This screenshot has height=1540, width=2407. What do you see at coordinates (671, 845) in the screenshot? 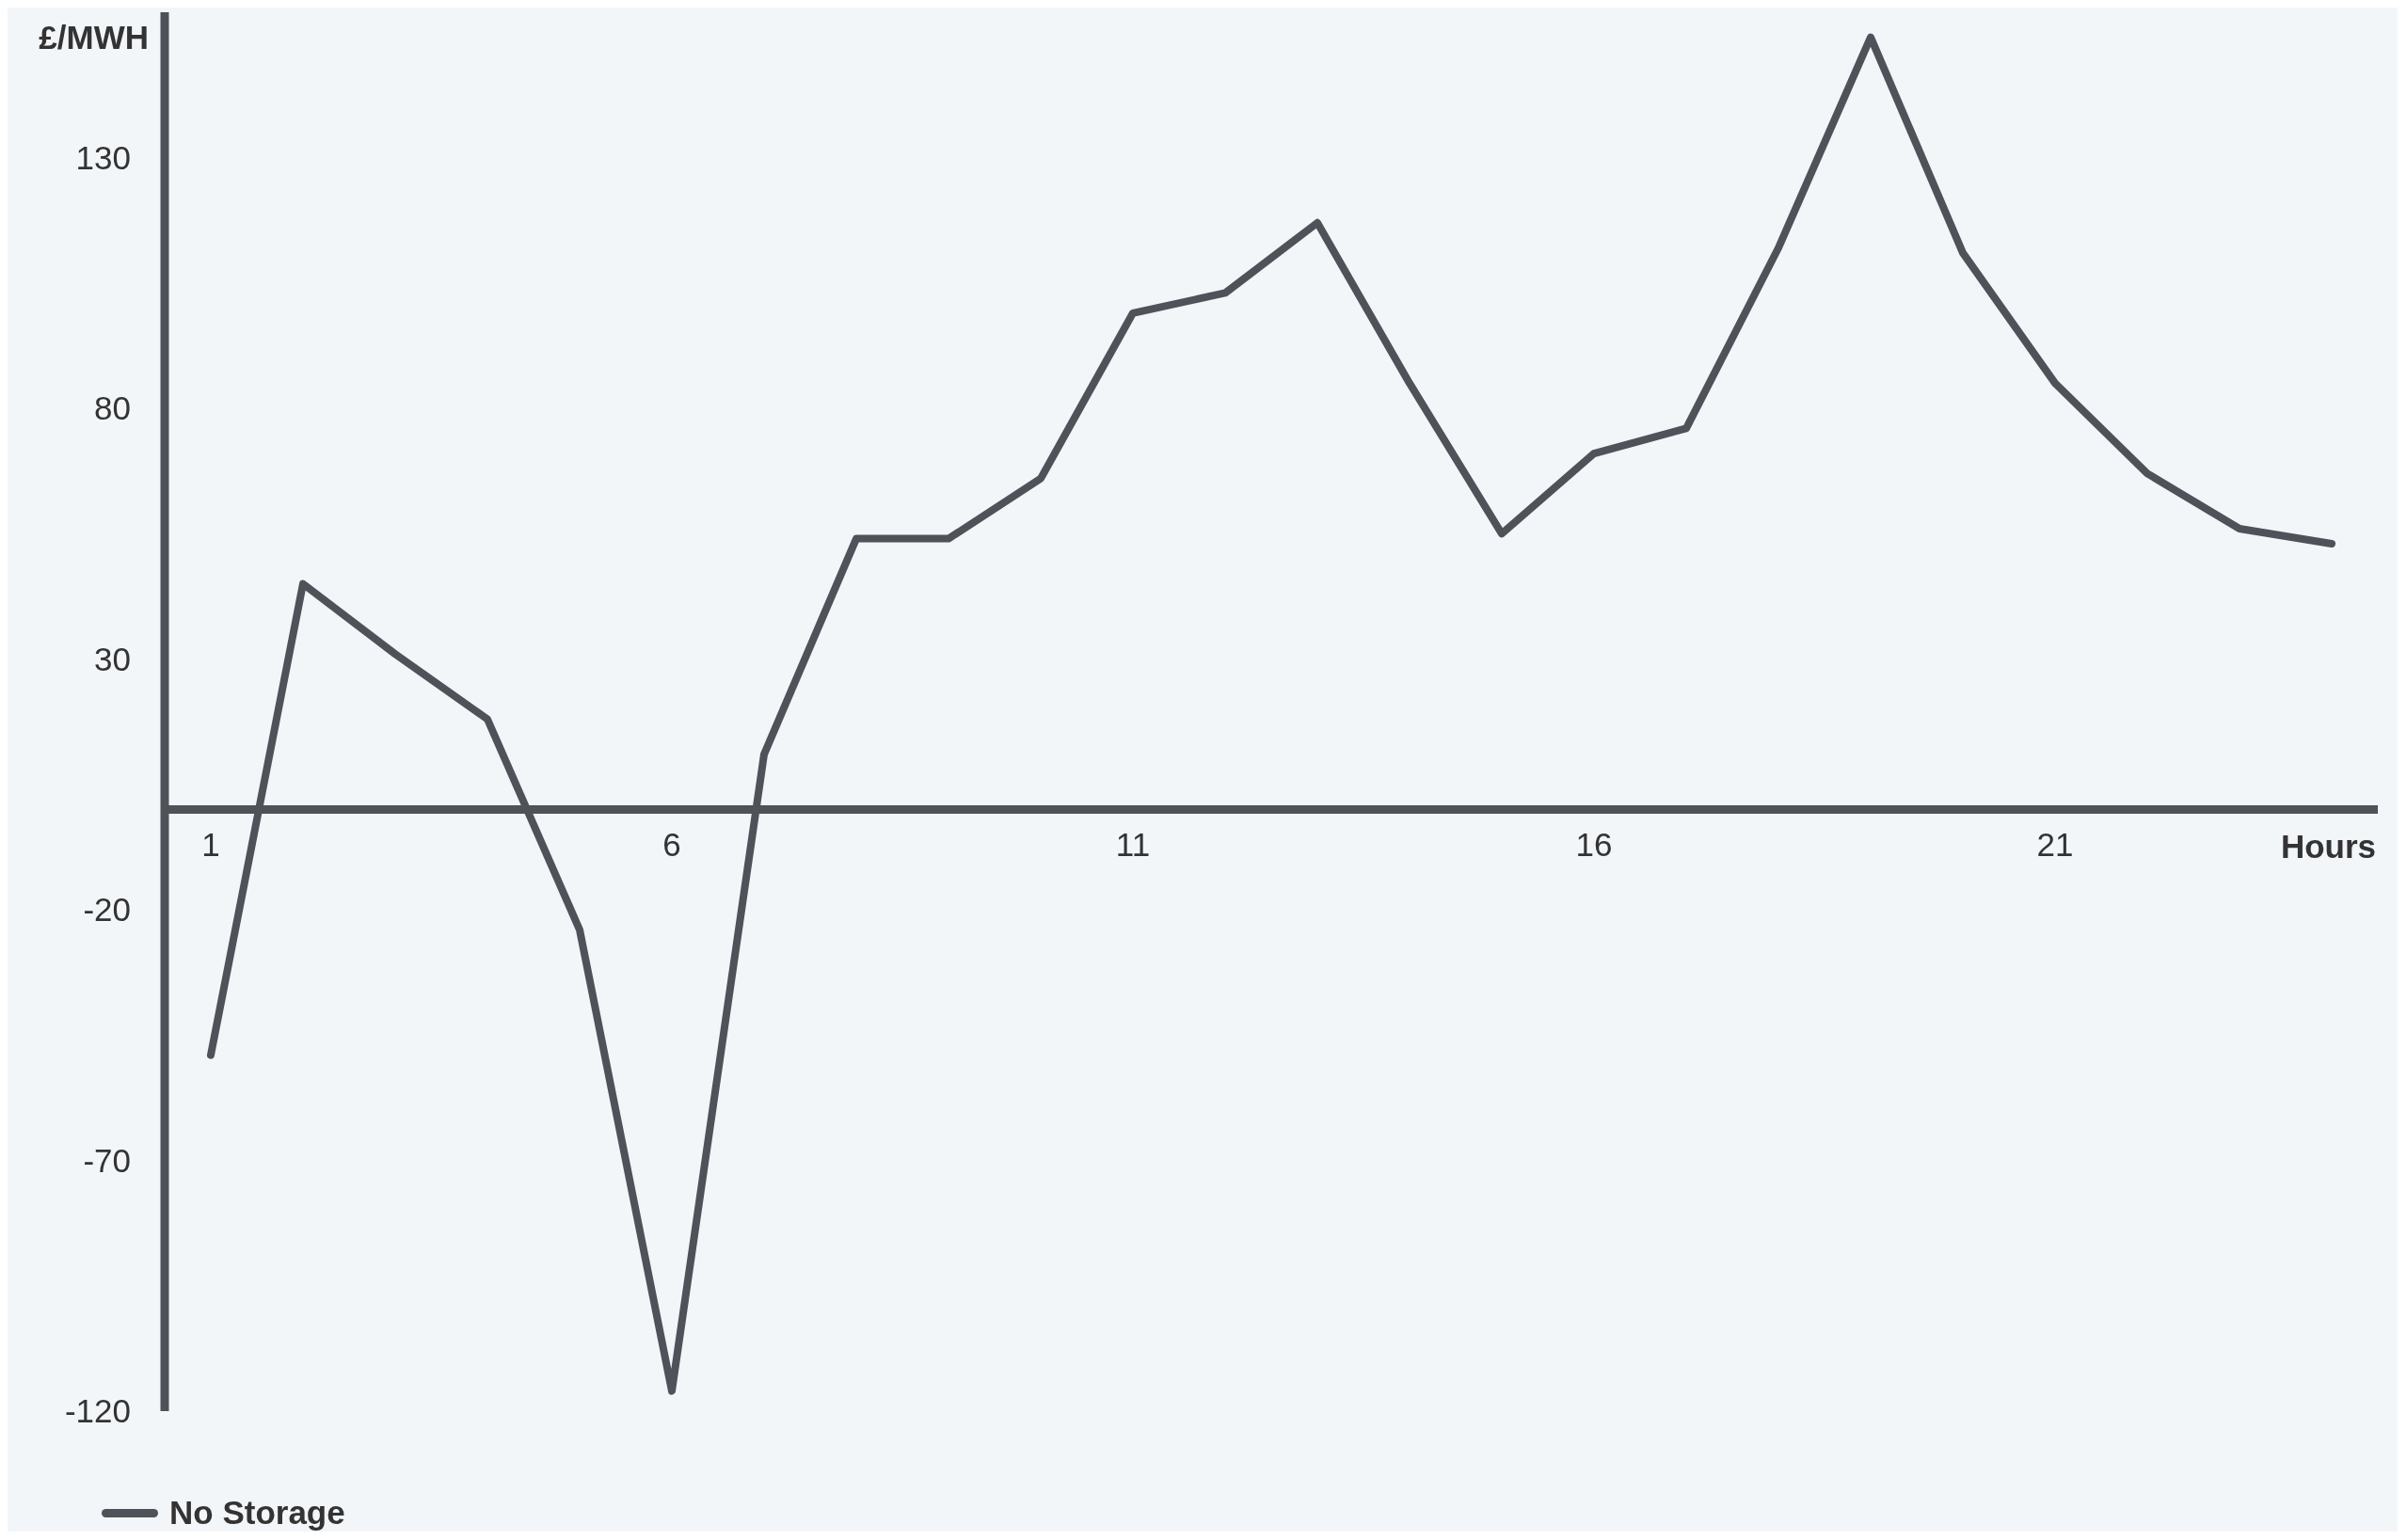
I see `x-tick-label: 6` at bounding box center [671, 845].